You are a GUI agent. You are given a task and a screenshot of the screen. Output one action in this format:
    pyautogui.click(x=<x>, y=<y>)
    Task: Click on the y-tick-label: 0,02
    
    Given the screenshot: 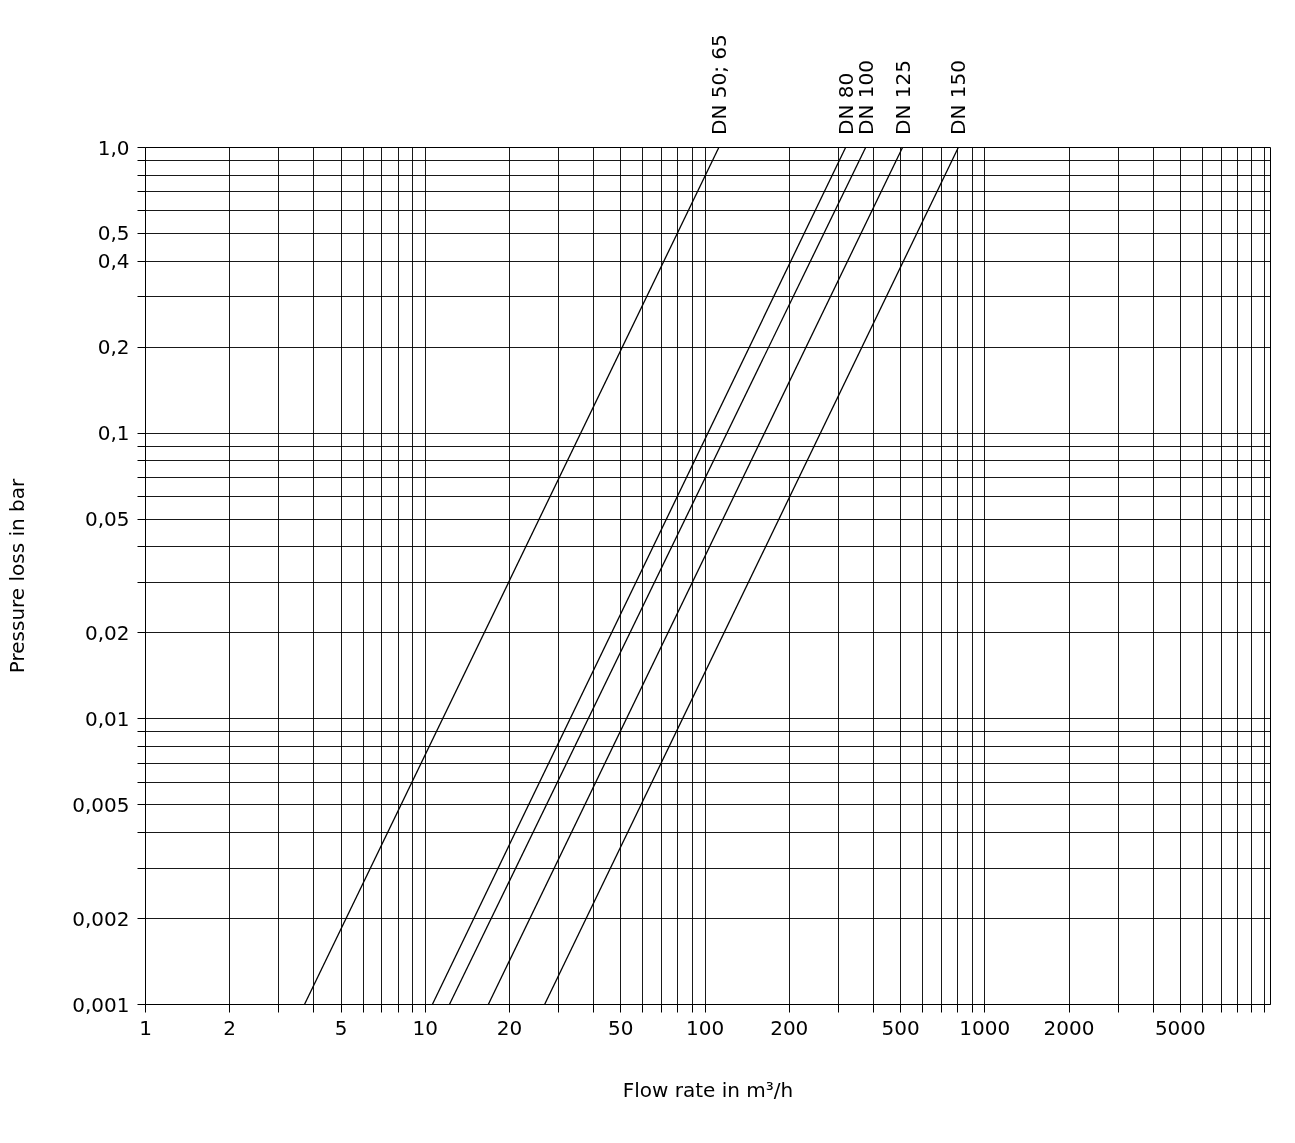 What is the action you would take?
    pyautogui.click(x=107, y=632)
    